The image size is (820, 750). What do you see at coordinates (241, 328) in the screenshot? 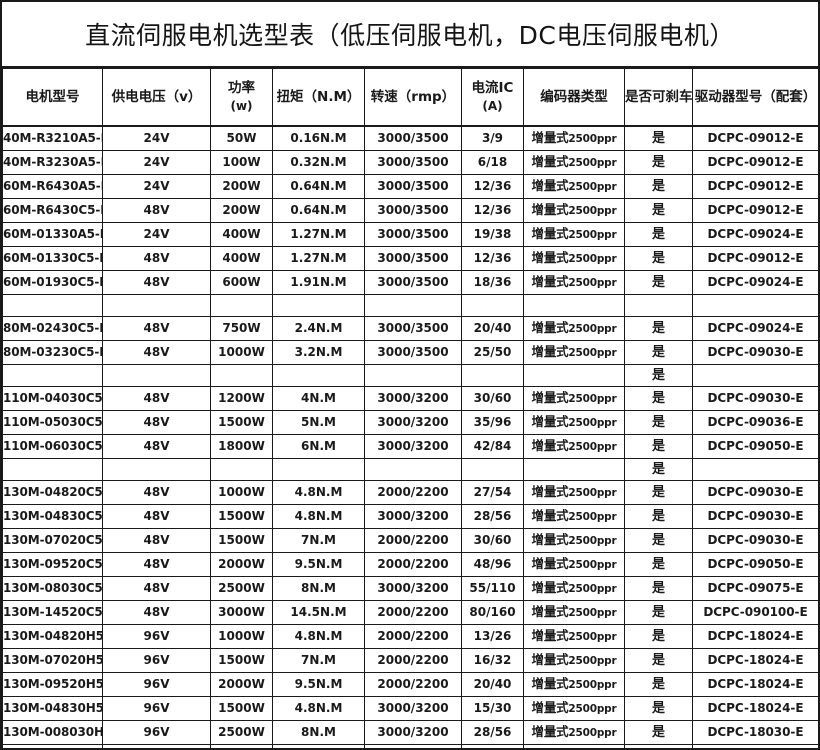
I see `cell-power: 750W` at bounding box center [241, 328].